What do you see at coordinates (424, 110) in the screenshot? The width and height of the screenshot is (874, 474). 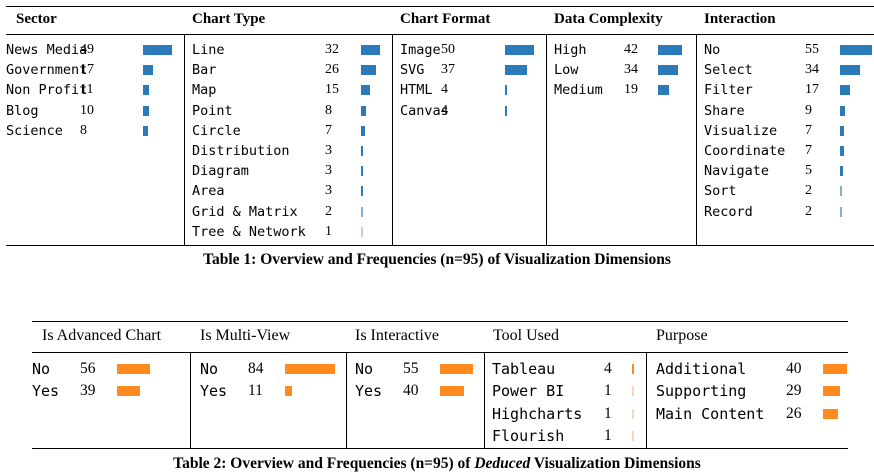 I see `row-label: Canvas` at bounding box center [424, 110].